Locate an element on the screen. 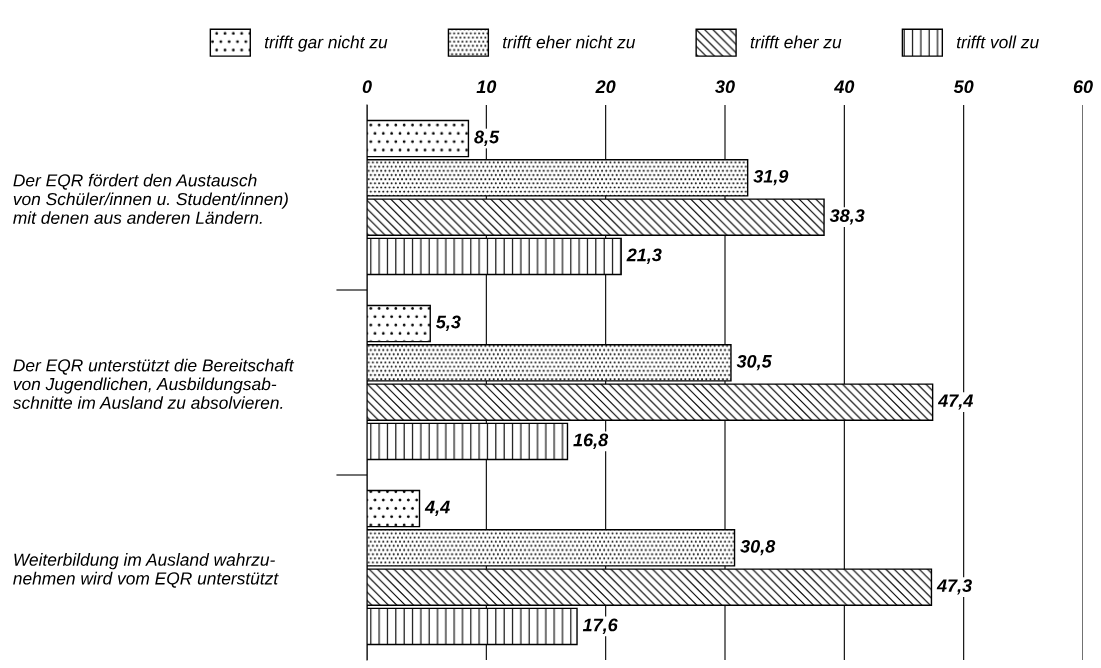  x-tick-label: 60 is located at coordinates (1083, 87).